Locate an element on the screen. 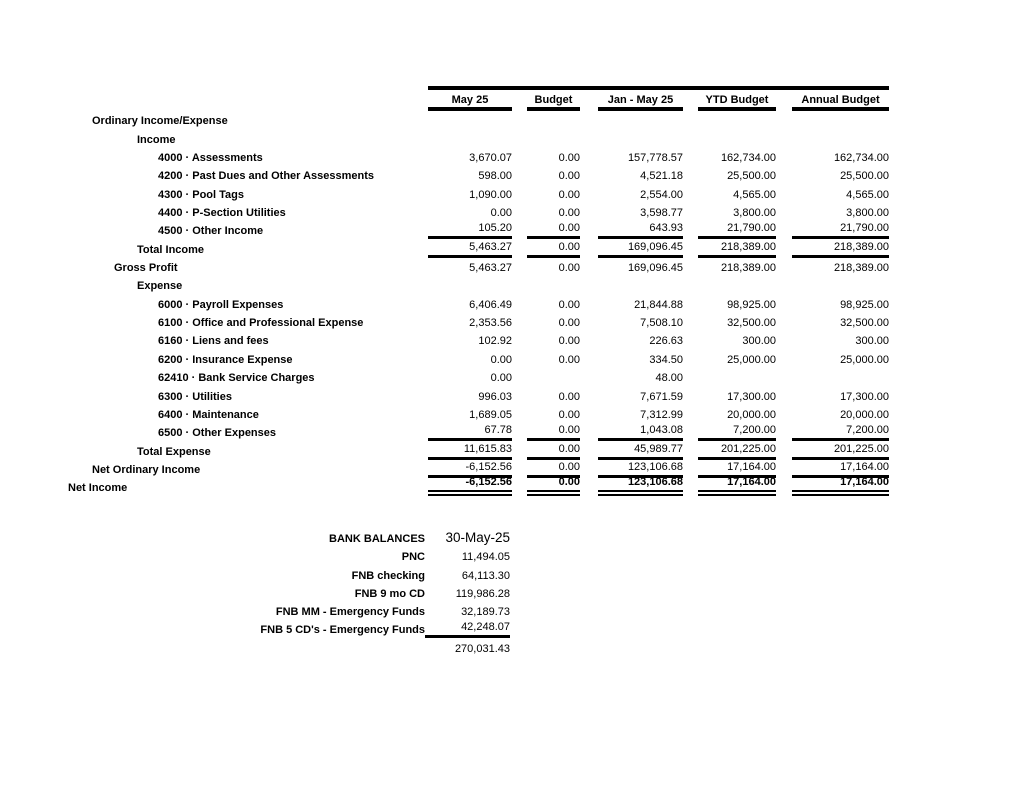  cell-jan-may25: 643.93 is located at coordinates (640, 231).